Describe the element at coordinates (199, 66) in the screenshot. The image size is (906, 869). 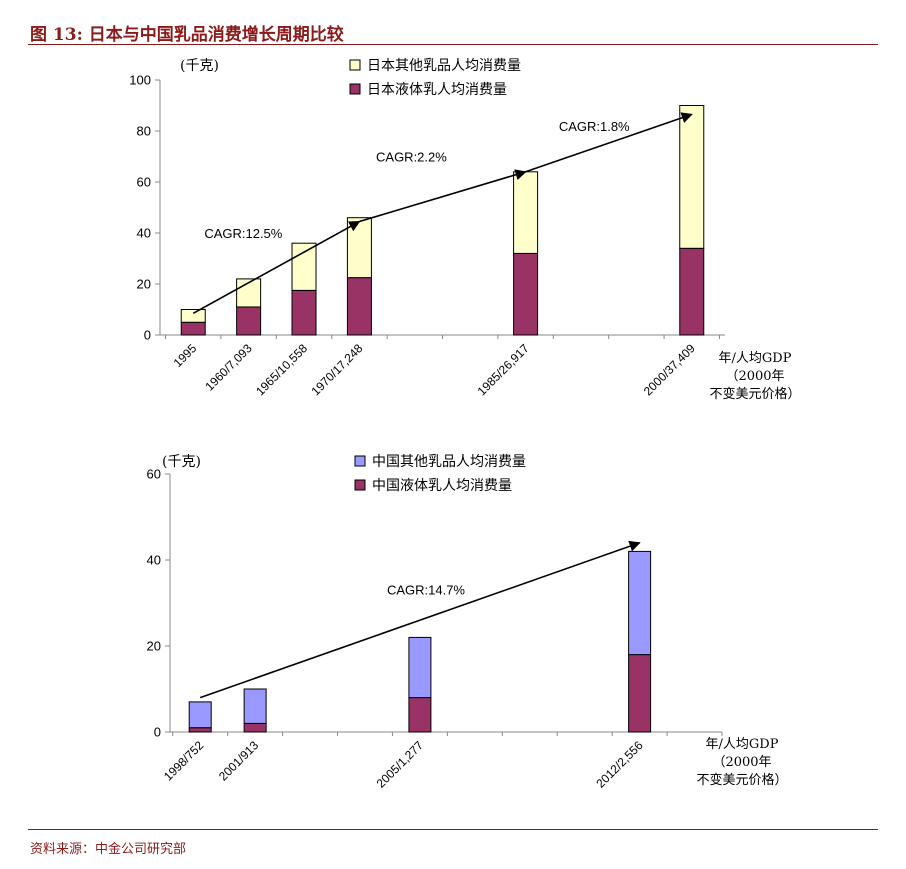
I see `japan-unit-label: (千克)` at that location.